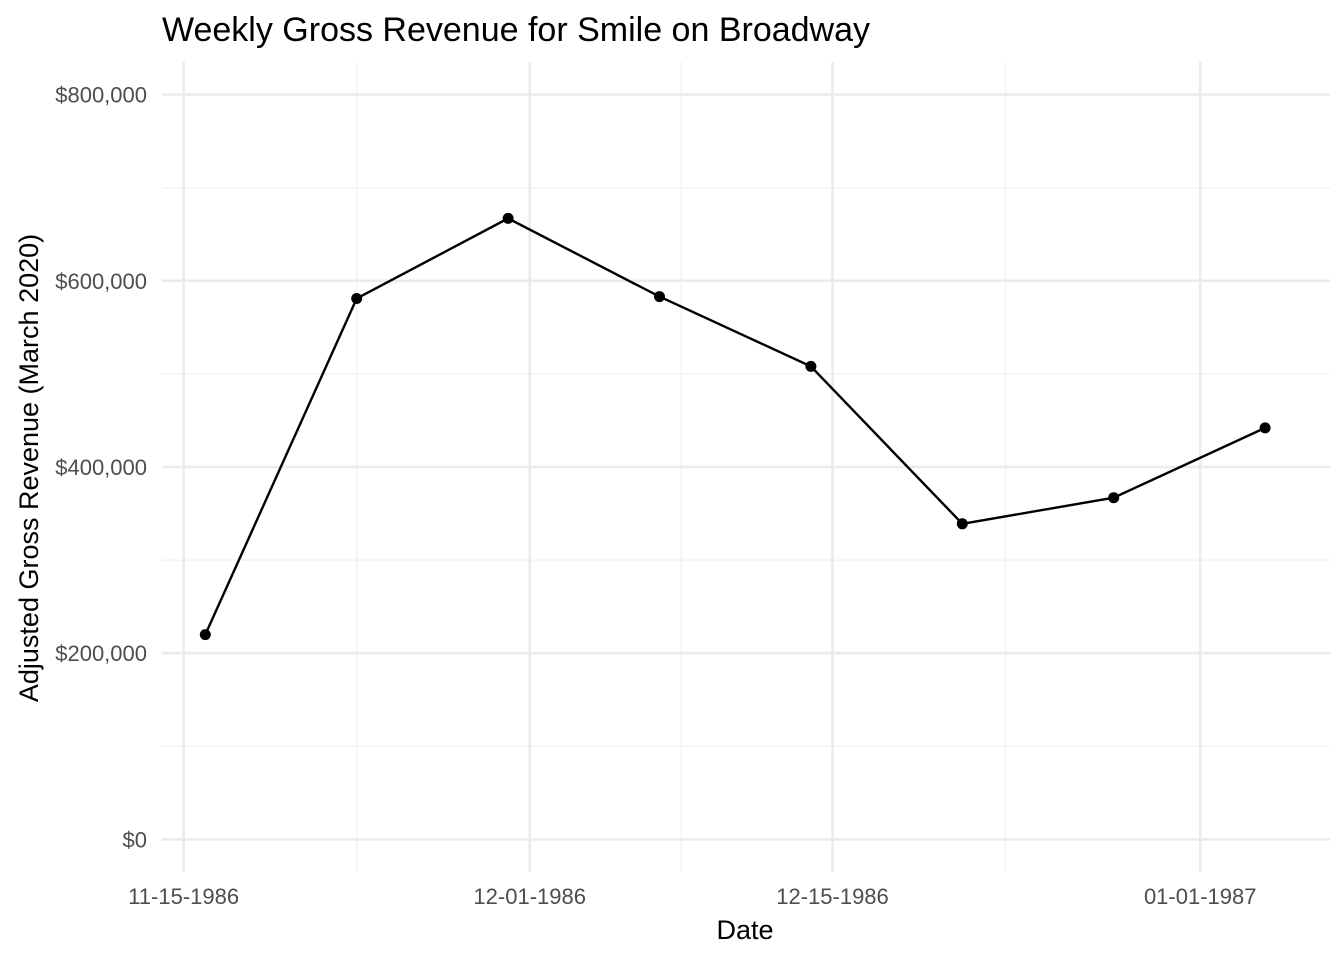 Image resolution: width=1344 pixels, height=960 pixels. Describe the element at coordinates (29, 468) in the screenshot. I see `y-axis-title: Adjusted Gross Revenue (March 2020)` at that location.